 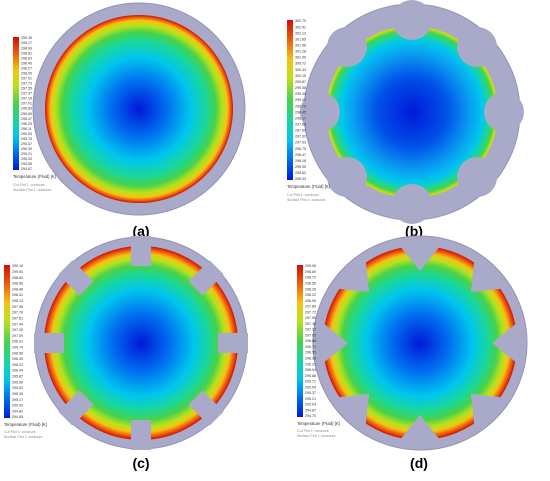 I want to click on legend-value: 297.38, so click(x=310, y=324).